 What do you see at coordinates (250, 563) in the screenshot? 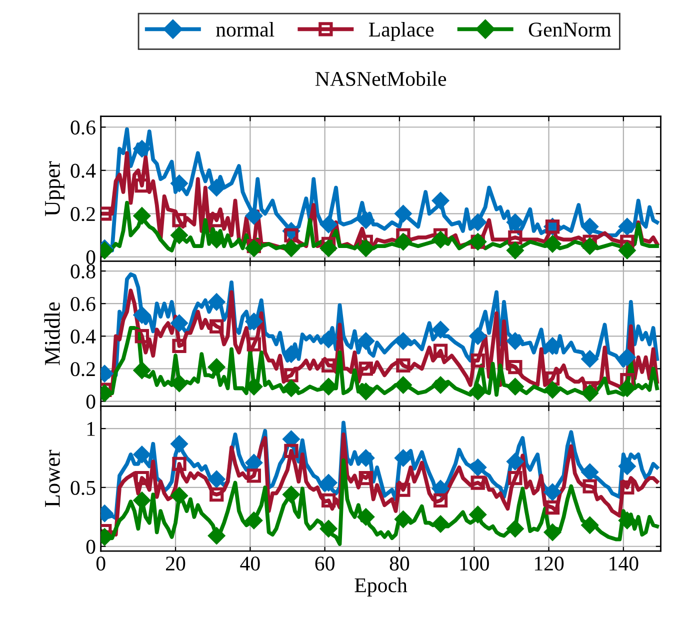
I see `x-tick-label: 40` at bounding box center [250, 563].